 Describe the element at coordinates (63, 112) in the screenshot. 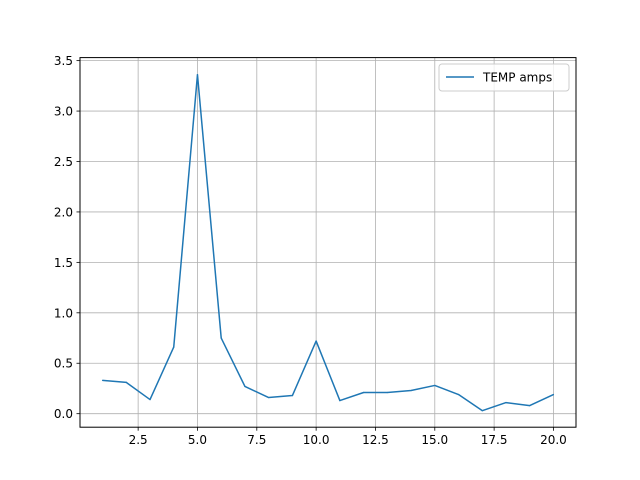

I see `y-tick-label: 3.0` at that location.